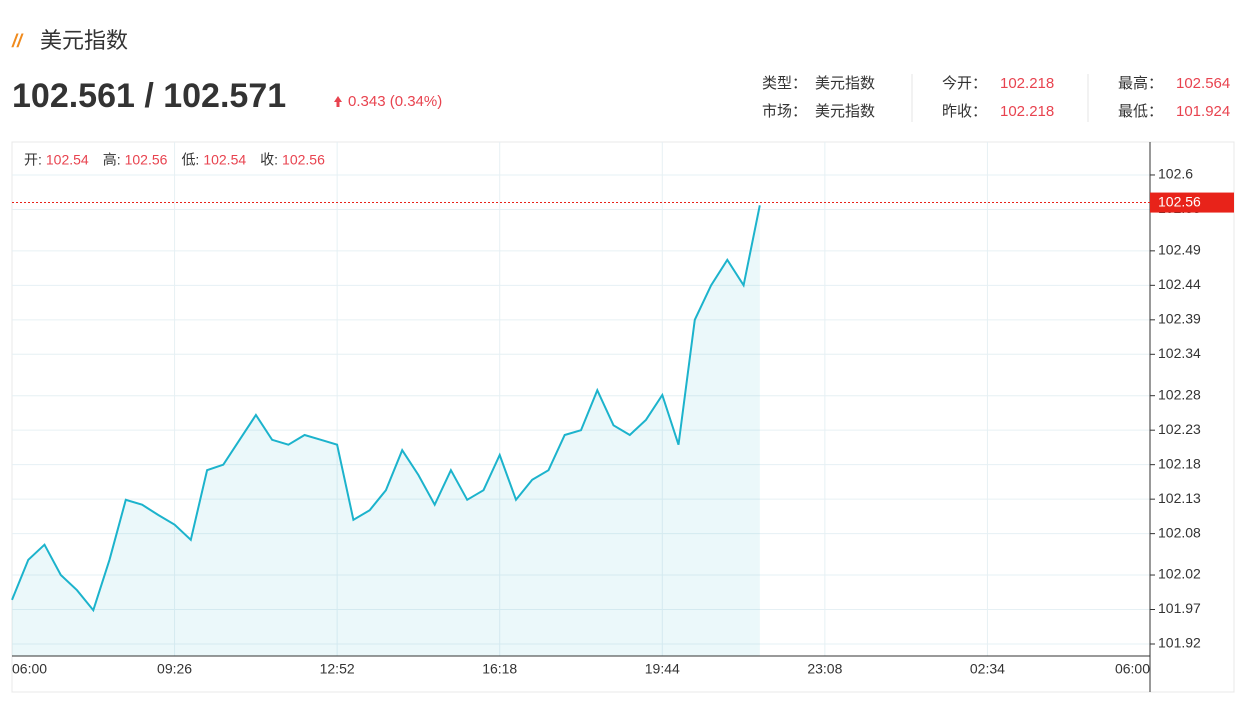  I want to click on info-label: 最高：, so click(1140, 83).